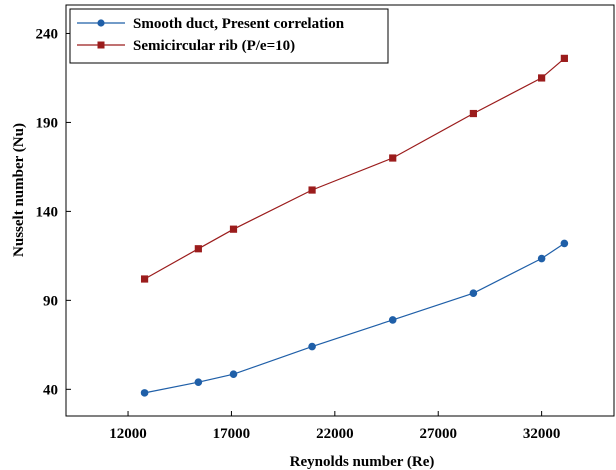  I want to click on y-tick-label: 140, so click(47, 212).